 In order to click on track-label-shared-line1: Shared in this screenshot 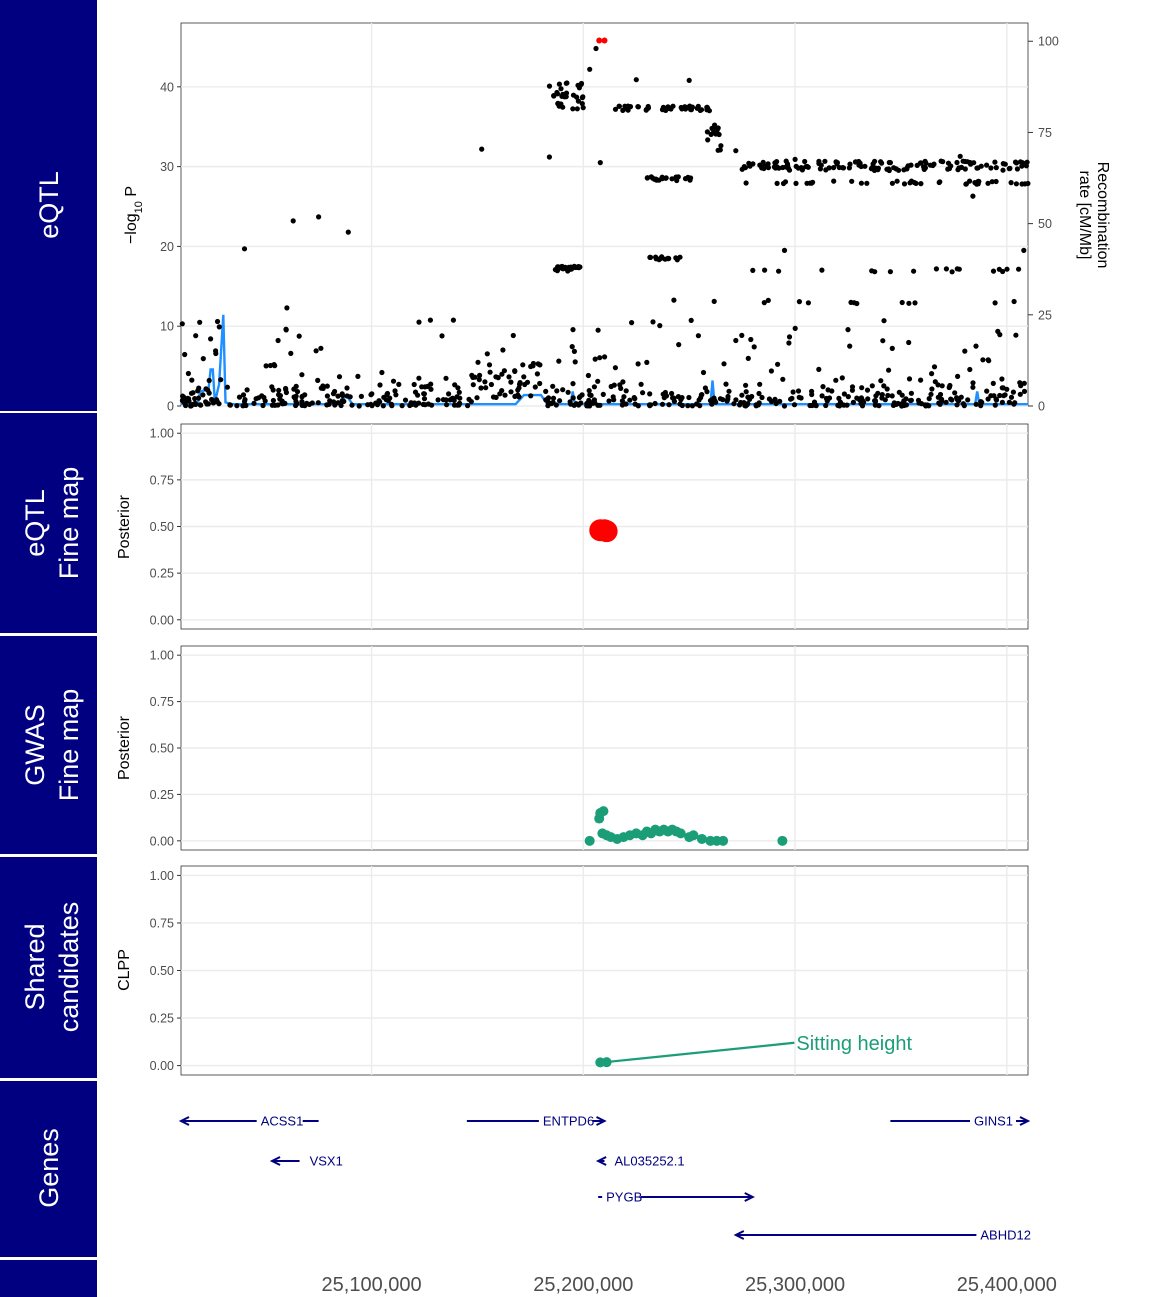, I will do `click(35, 966)`.